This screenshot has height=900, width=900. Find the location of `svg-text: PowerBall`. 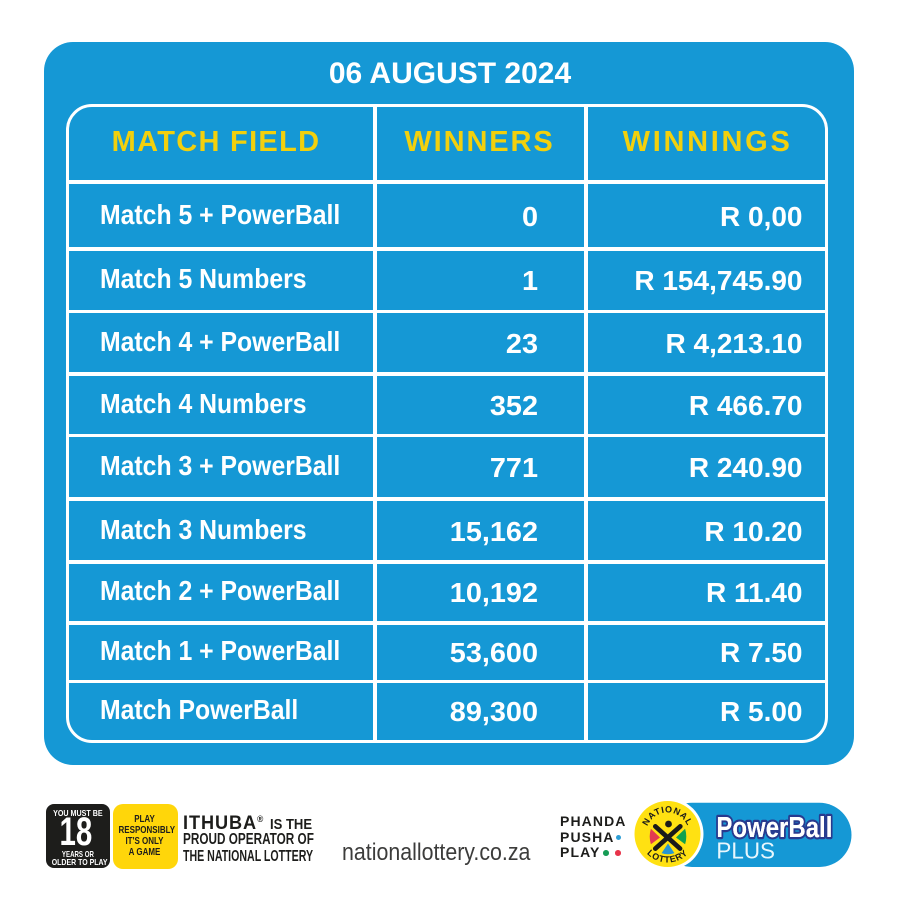

svg-text: PowerBall is located at coordinates (774, 828).